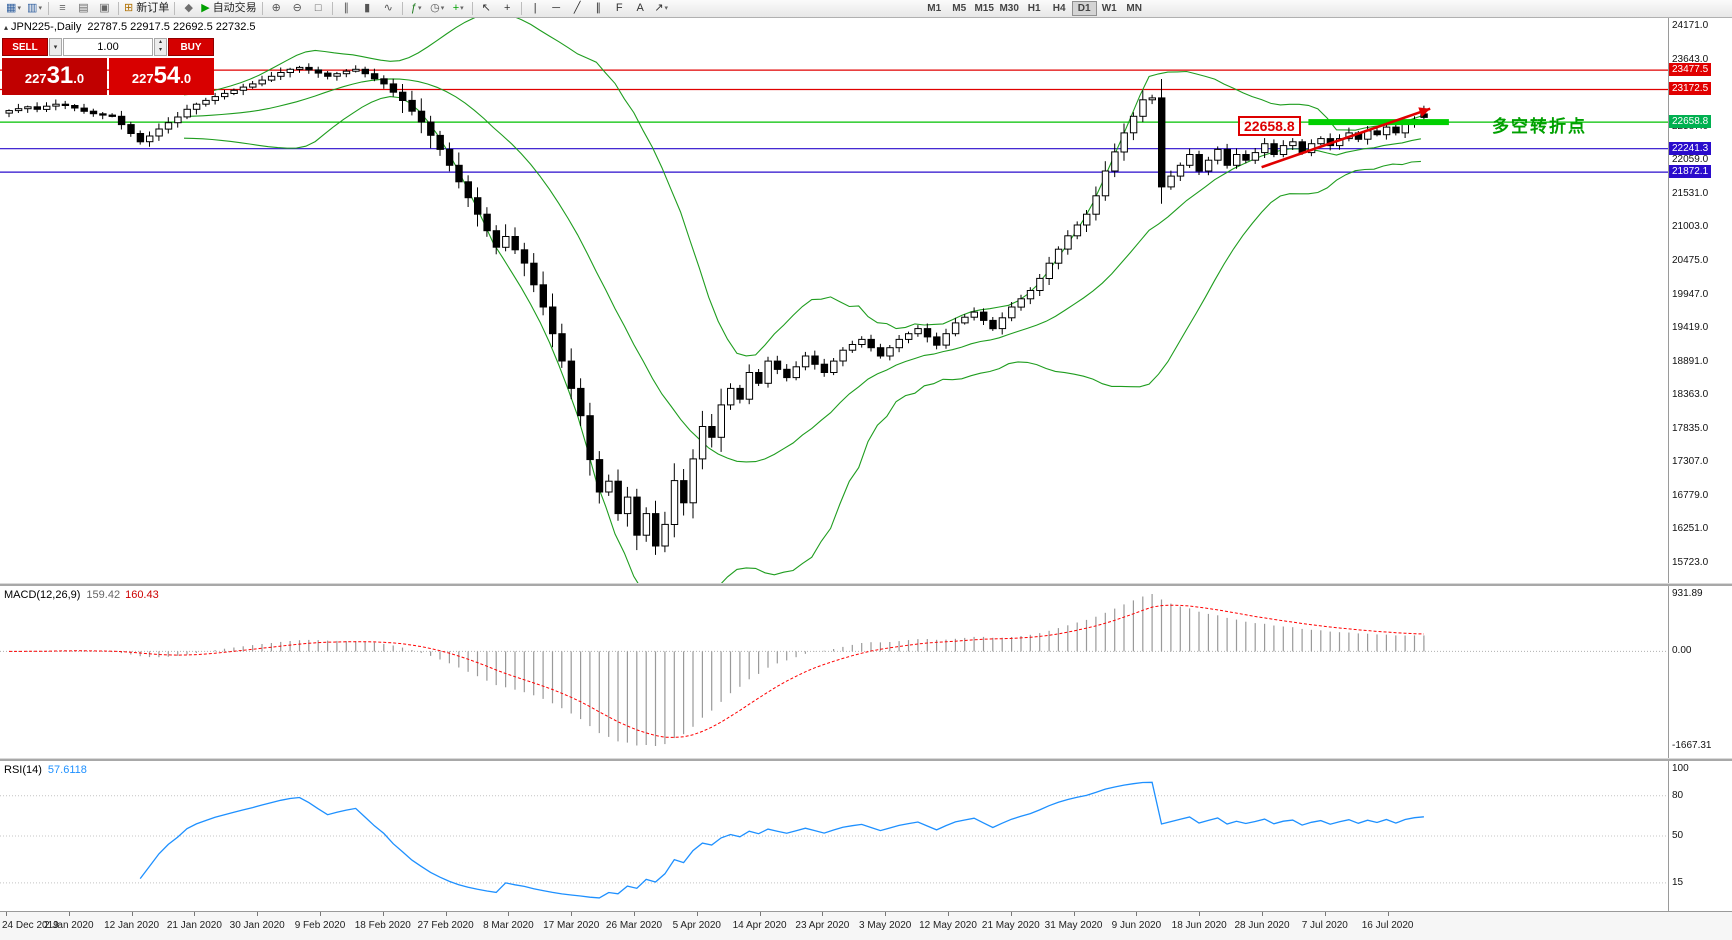 The width and height of the screenshot is (1732, 940). I want to click on price-axis-label: 15723.0, so click(1690, 562).